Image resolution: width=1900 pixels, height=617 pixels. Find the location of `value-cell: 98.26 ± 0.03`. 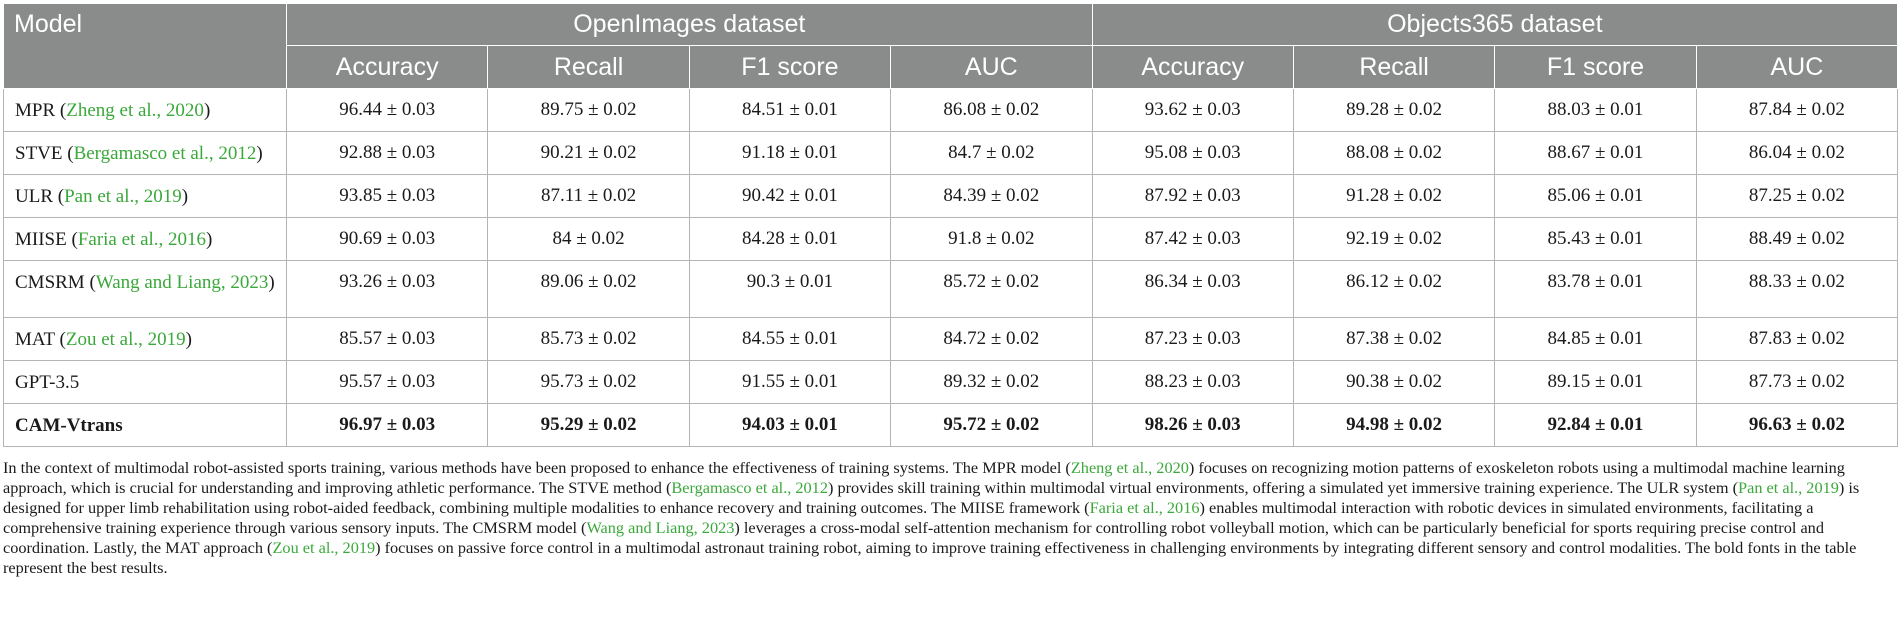

value-cell: 98.26 ± 0.03 is located at coordinates (1192, 425).